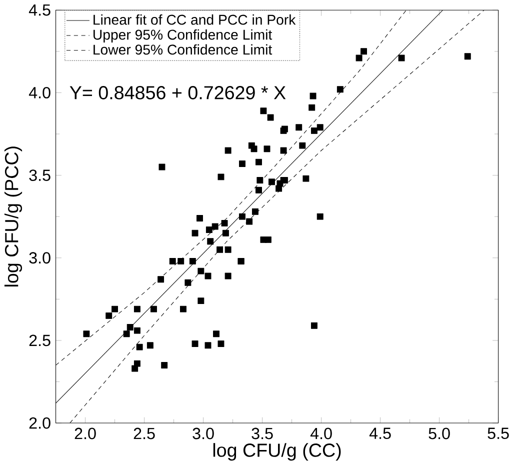 The height and width of the screenshot is (465, 514). I want to click on y-tick-label: 2.0, so click(39, 423).